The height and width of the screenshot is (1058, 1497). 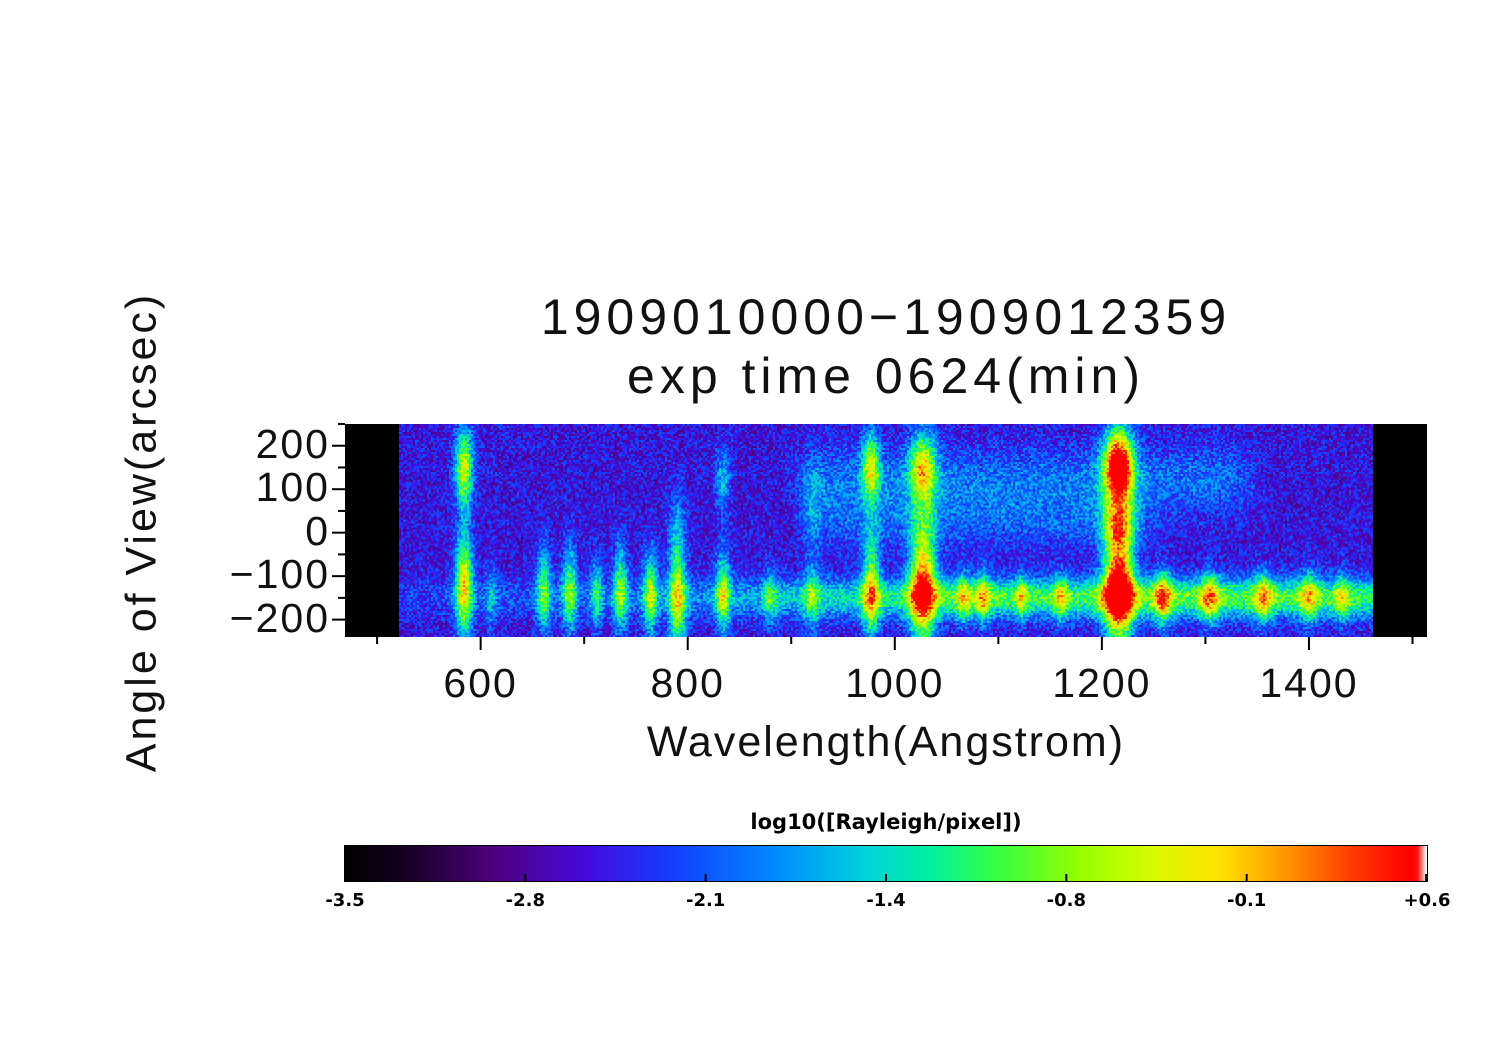 What do you see at coordinates (279, 617) in the screenshot?
I see `y-tick-label: −200` at bounding box center [279, 617].